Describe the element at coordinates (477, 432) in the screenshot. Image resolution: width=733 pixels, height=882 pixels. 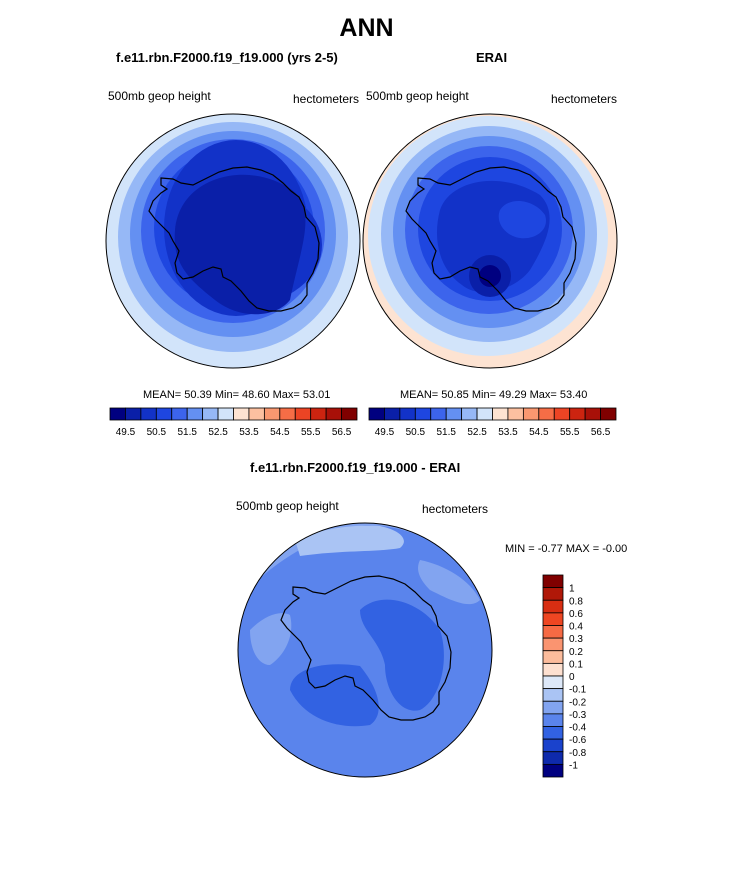
I see `right-colorbar-tick-label: 52.5` at that location.